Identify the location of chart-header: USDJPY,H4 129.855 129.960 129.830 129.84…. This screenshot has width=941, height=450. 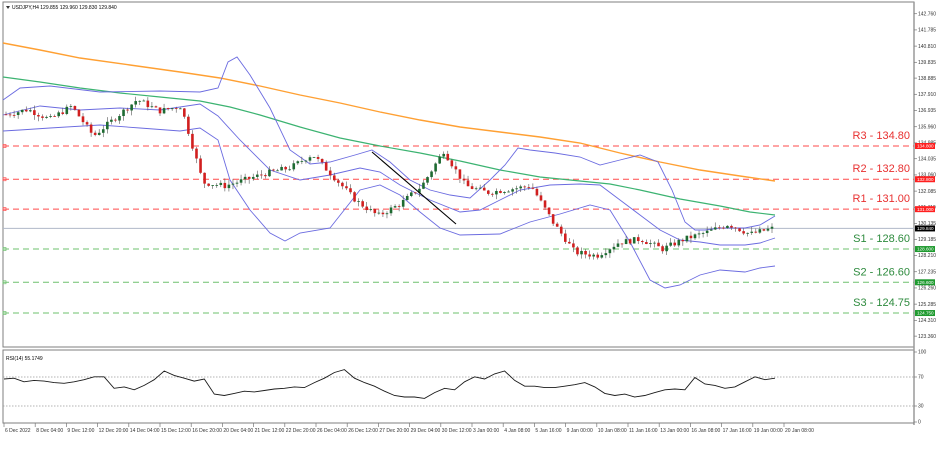
(61, 8).